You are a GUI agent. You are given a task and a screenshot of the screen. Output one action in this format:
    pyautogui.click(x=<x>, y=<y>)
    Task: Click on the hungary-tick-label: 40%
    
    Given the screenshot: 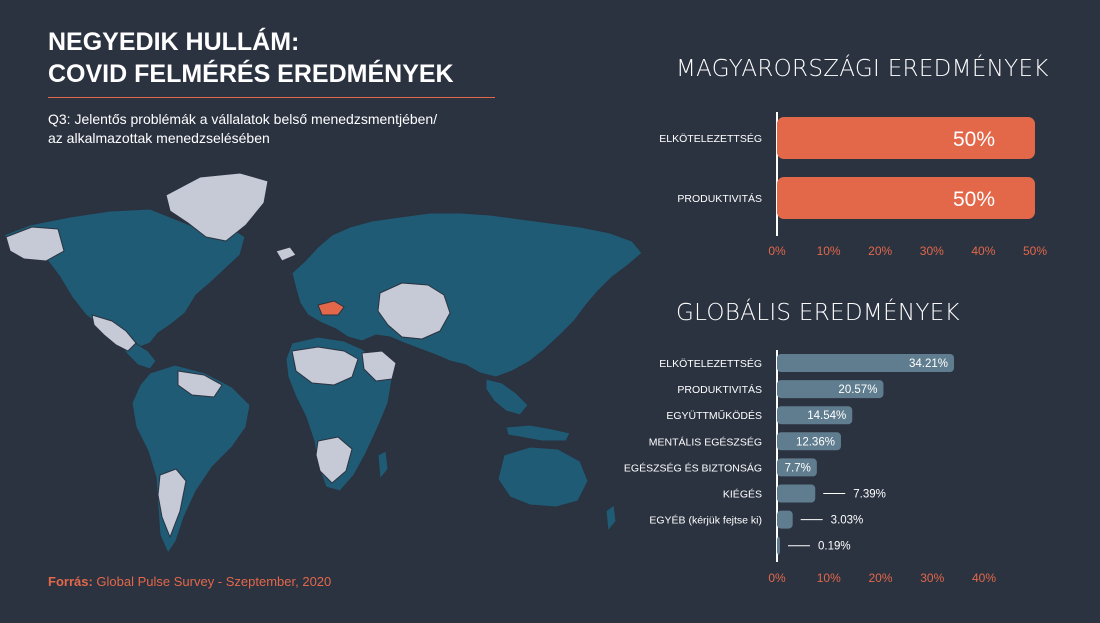 What is the action you would take?
    pyautogui.click(x=983, y=251)
    